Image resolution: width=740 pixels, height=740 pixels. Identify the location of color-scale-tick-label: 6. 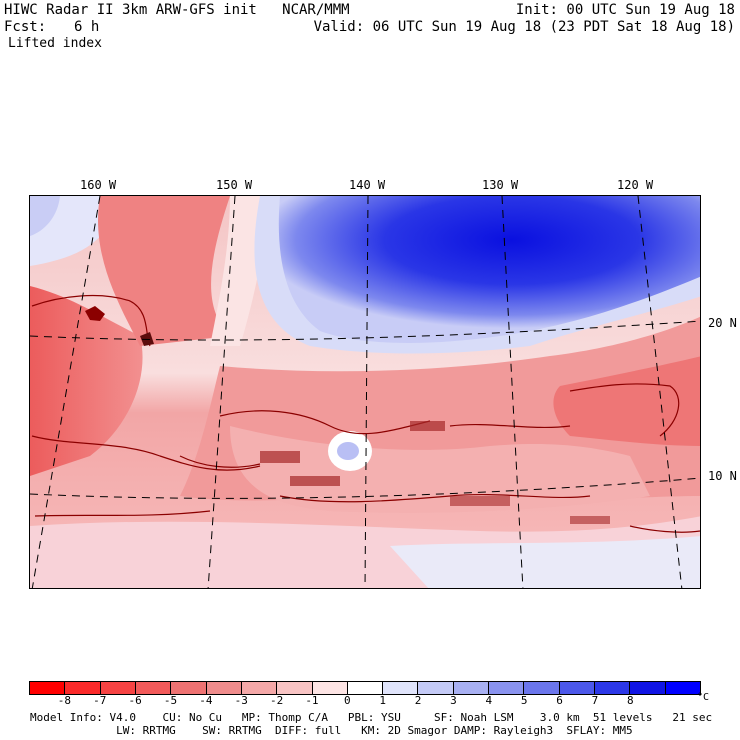
(559, 700).